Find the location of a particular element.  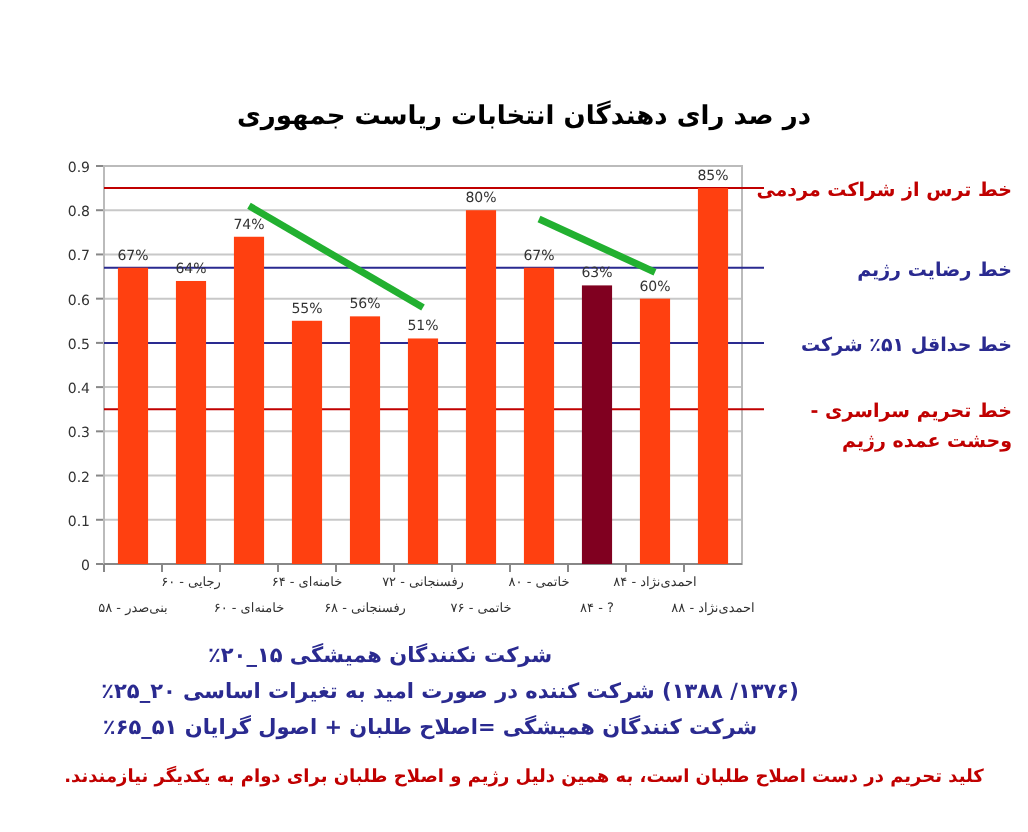

ref-line-label: خط ترس از شراکت مردمی is located at coordinates (884, 191).